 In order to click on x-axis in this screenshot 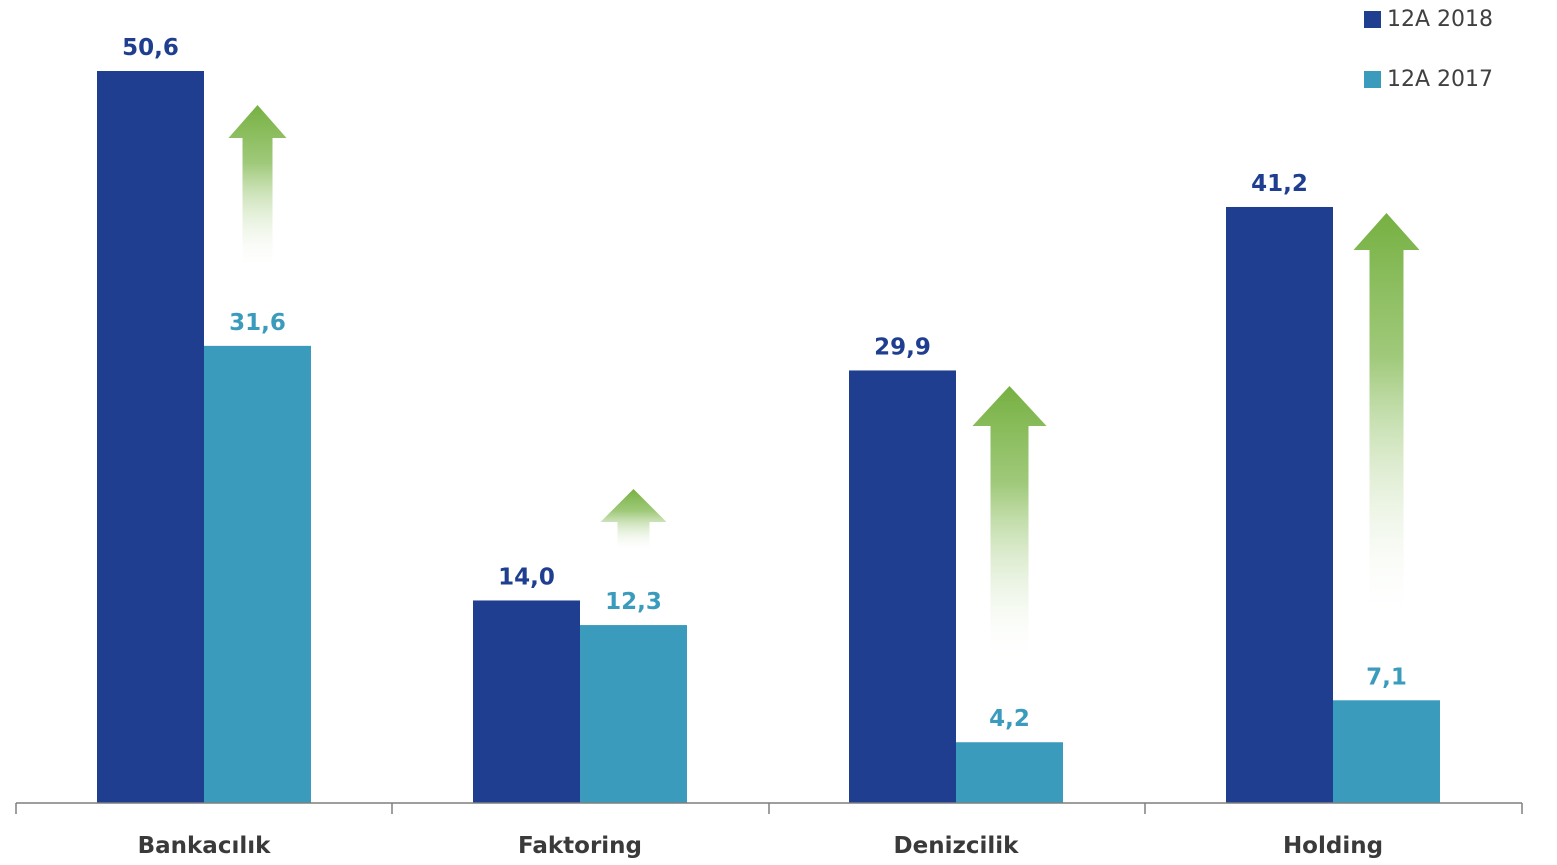, I will do `click(769, 808)`.